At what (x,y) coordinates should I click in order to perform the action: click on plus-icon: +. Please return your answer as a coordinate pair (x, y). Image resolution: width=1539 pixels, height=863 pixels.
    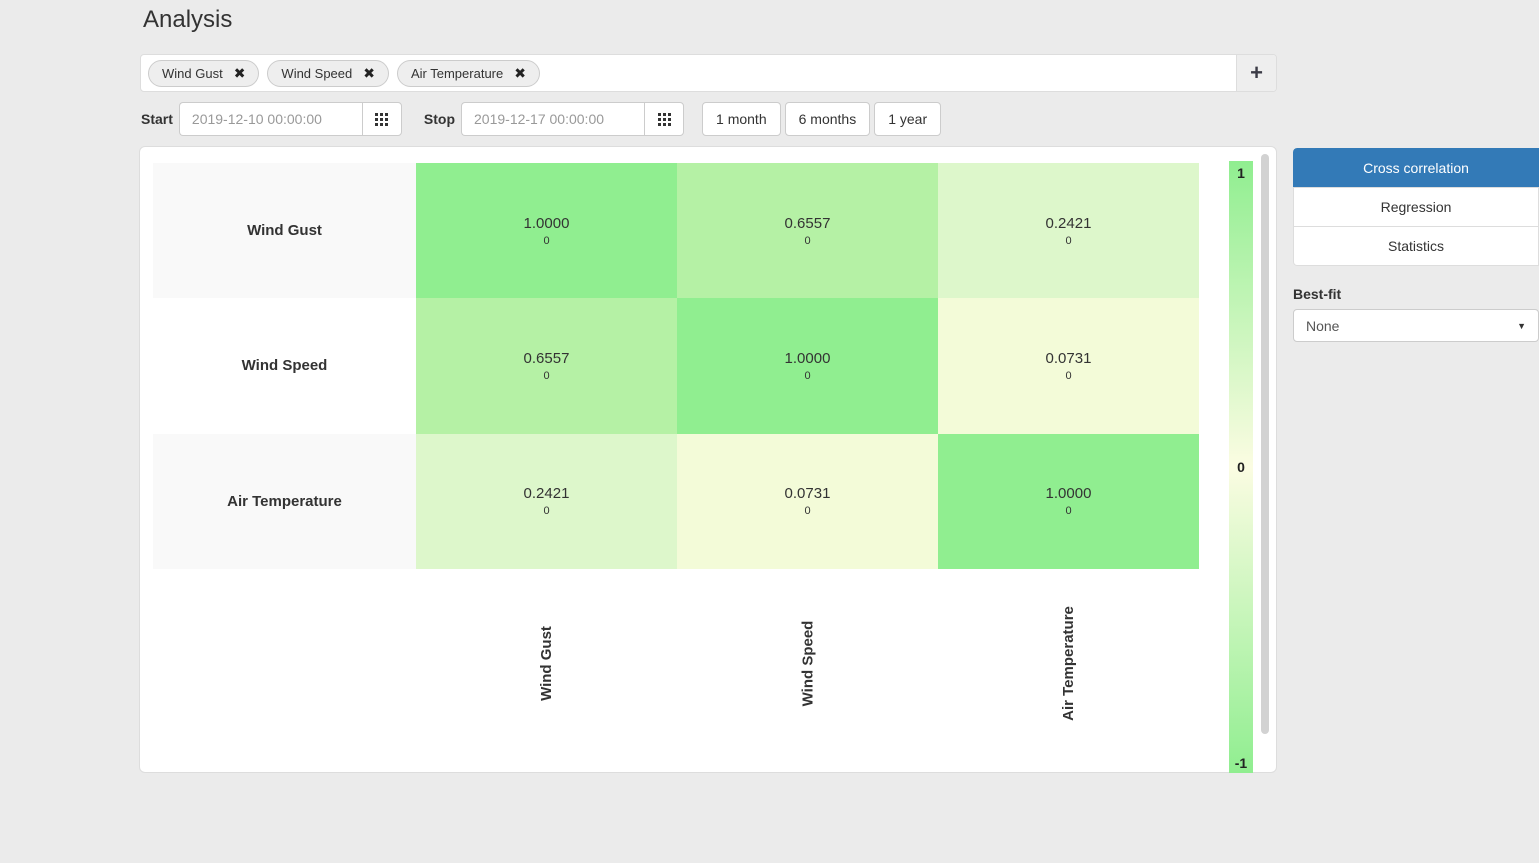
    Looking at the image, I should click on (1256, 72).